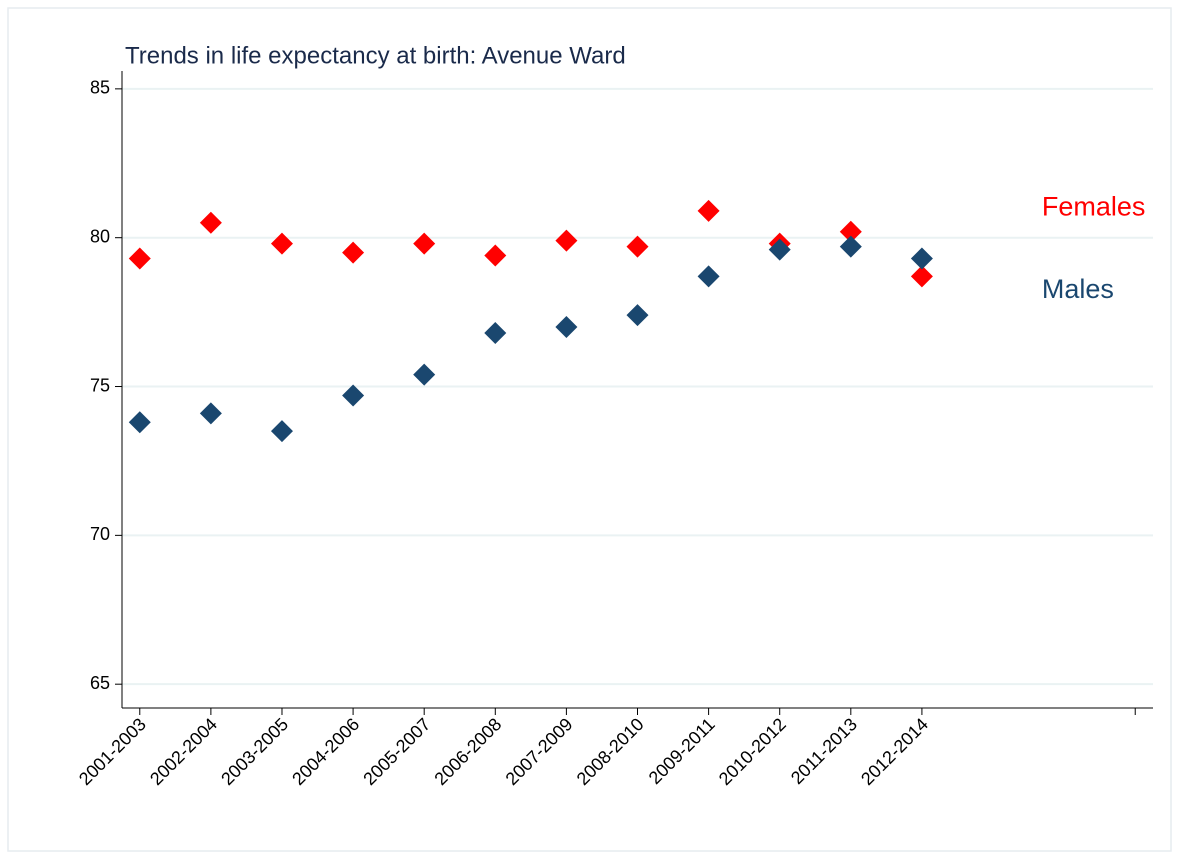 The width and height of the screenshot is (1179, 859). I want to click on series-label: Males, so click(1078, 289).